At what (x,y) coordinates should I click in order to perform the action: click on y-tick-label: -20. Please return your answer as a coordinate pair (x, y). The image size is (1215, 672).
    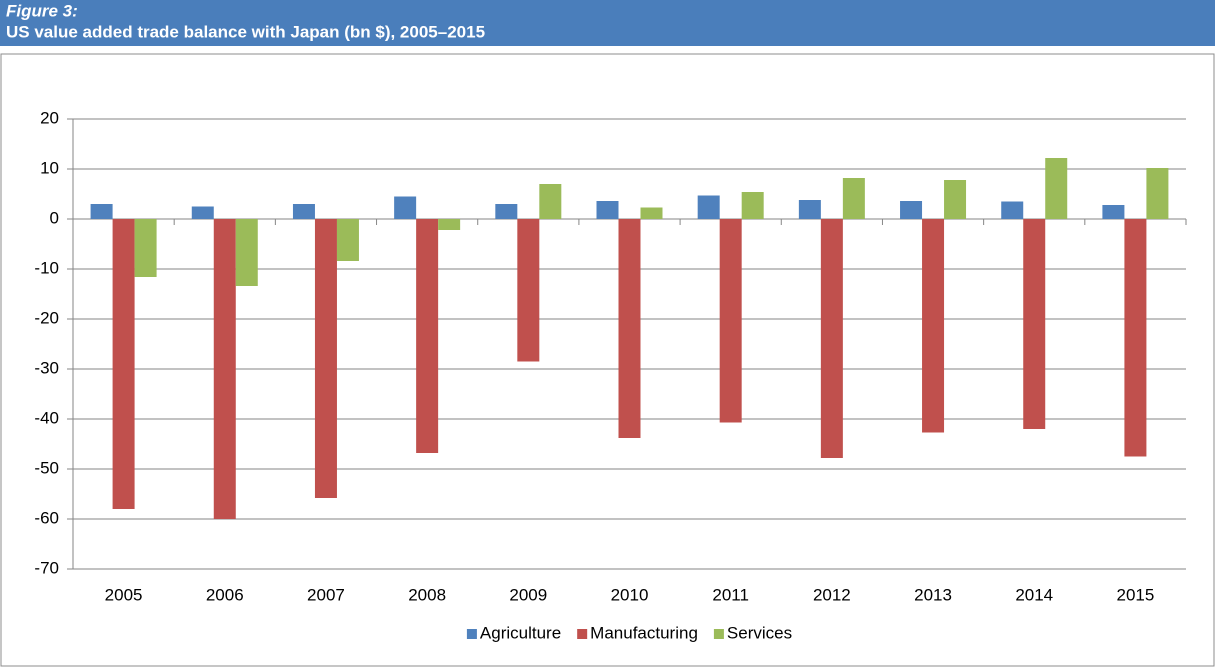
    Looking at the image, I should click on (46, 317).